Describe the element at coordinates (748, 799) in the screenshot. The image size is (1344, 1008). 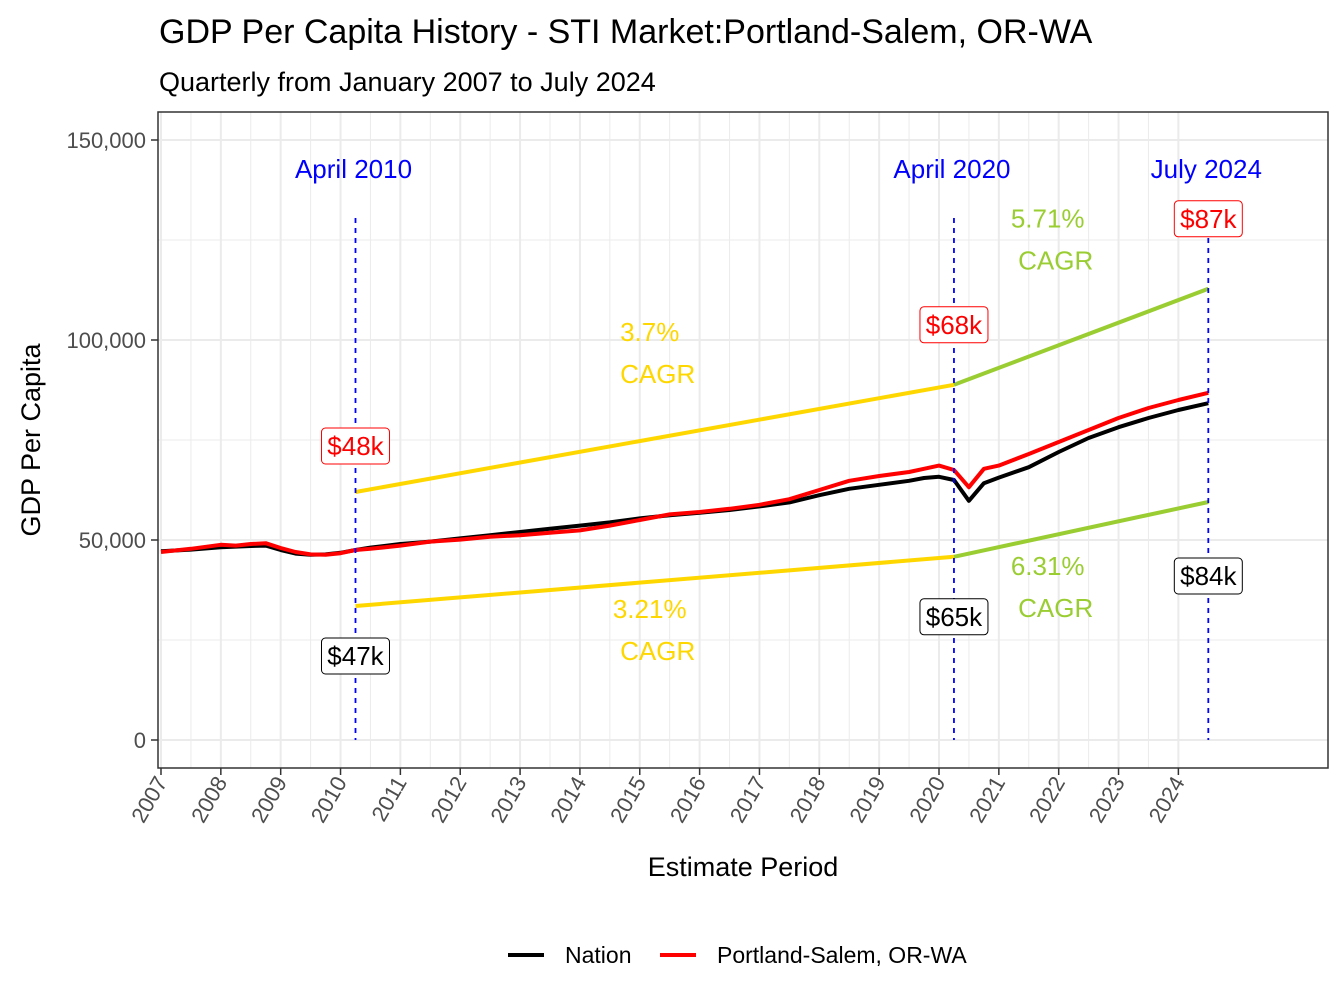
I see `x-tick-label: 2017` at that location.